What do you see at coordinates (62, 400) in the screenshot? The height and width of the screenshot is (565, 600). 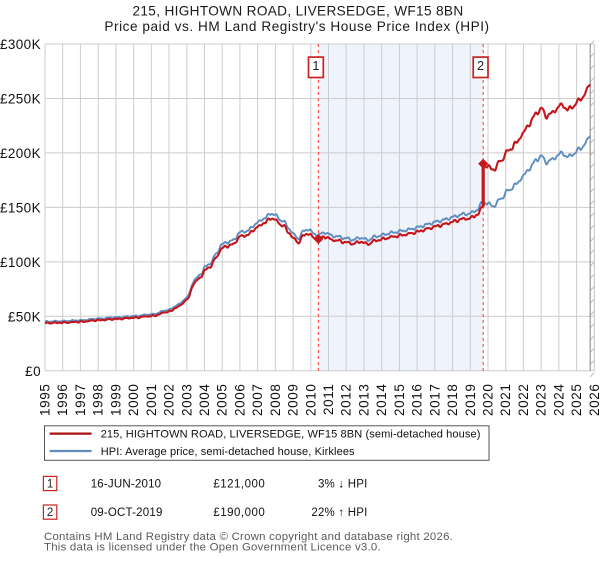 I see `svg-text: 1996` at bounding box center [62, 400].